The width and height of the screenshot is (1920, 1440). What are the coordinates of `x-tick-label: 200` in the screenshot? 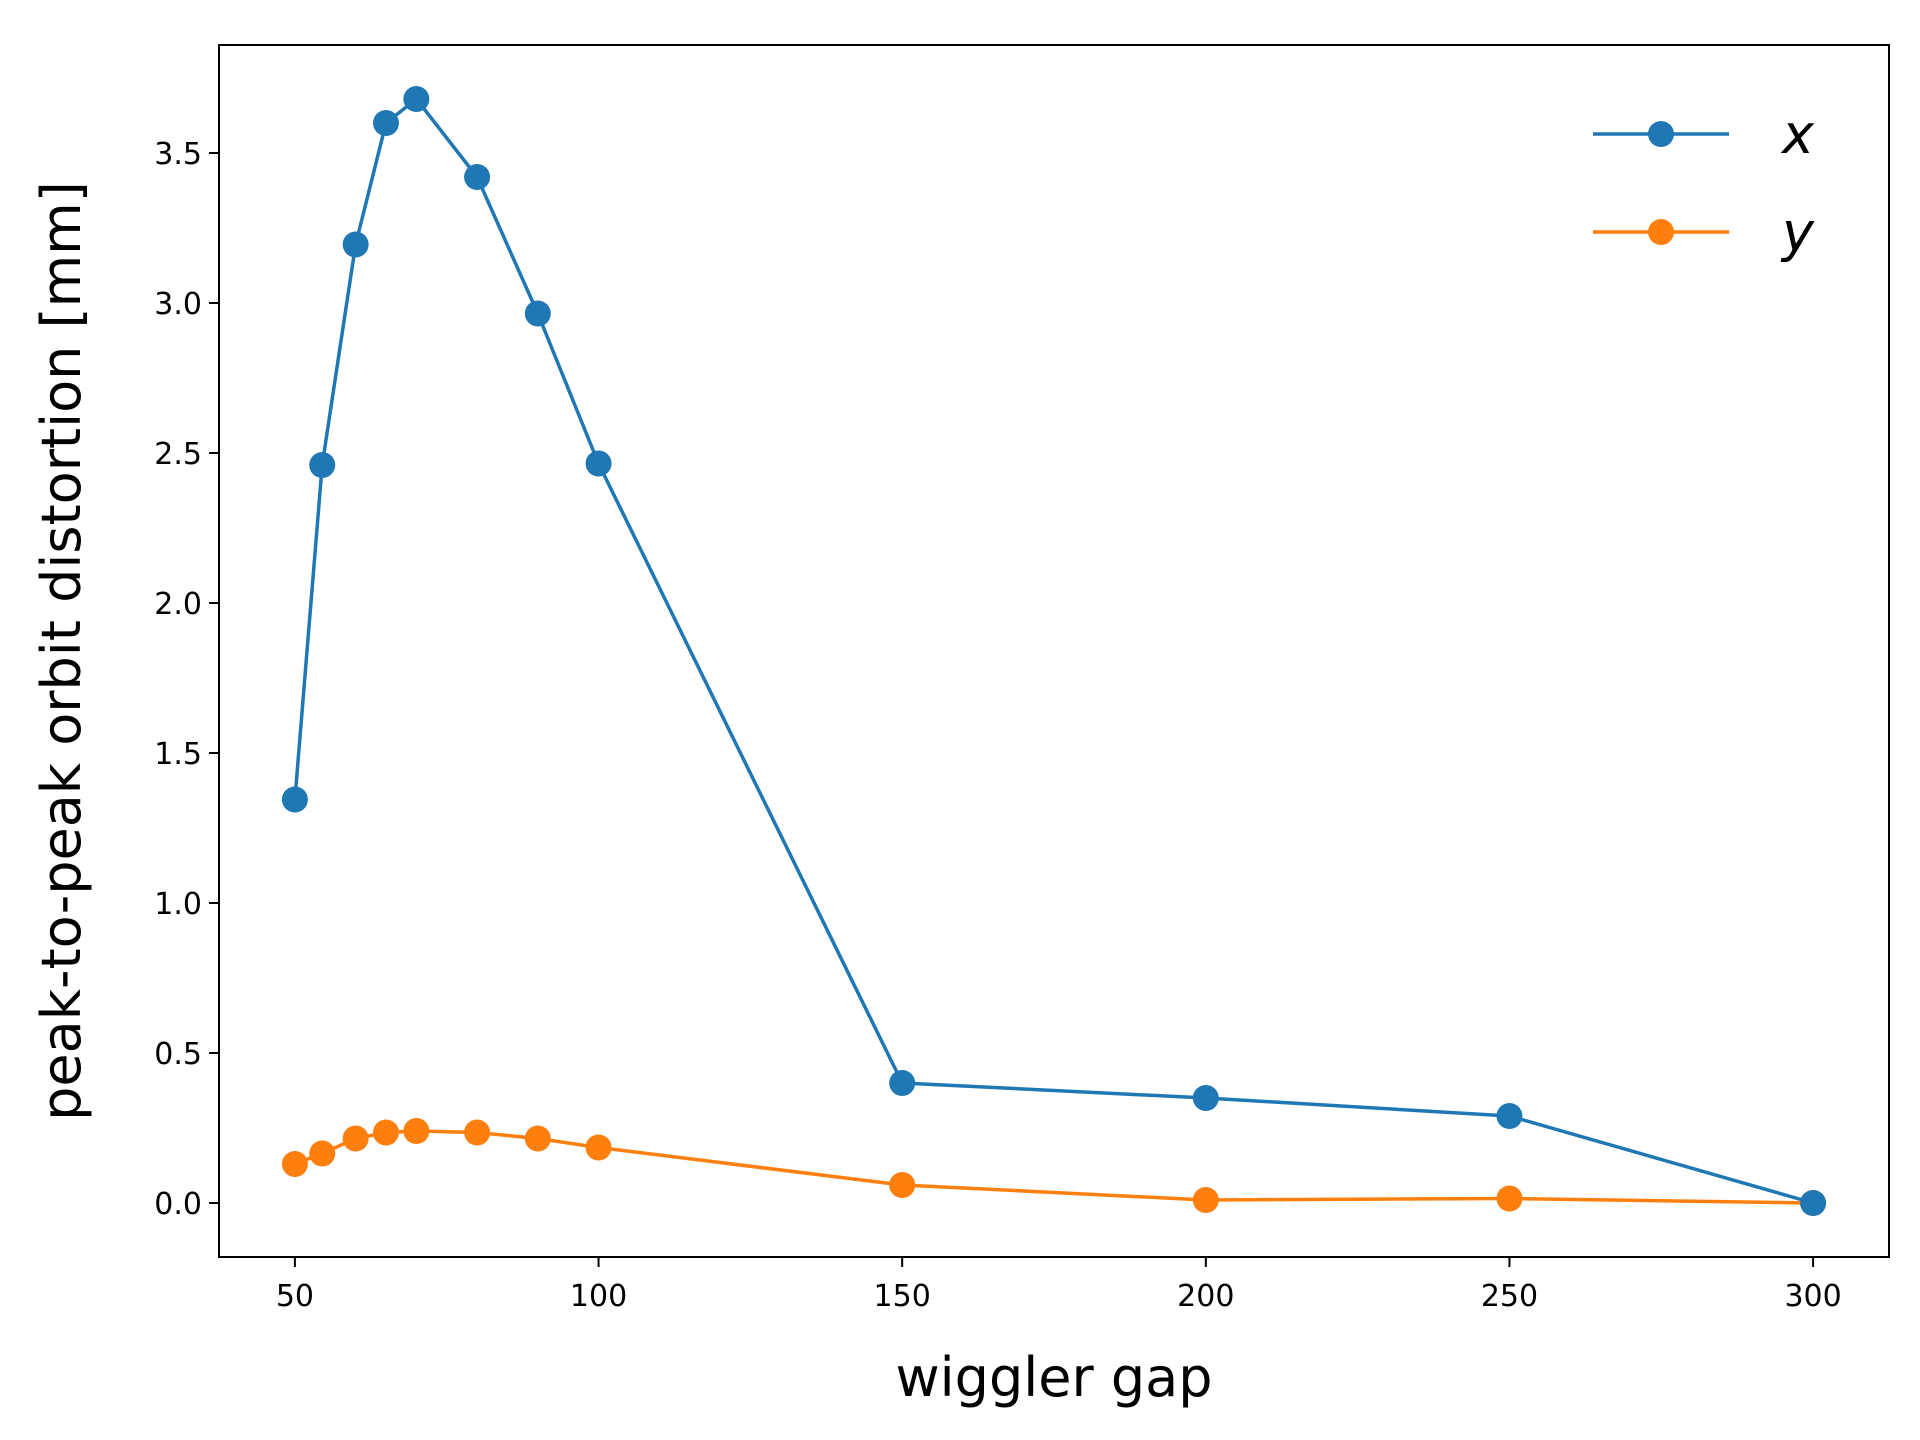 It's located at (1205, 1296).